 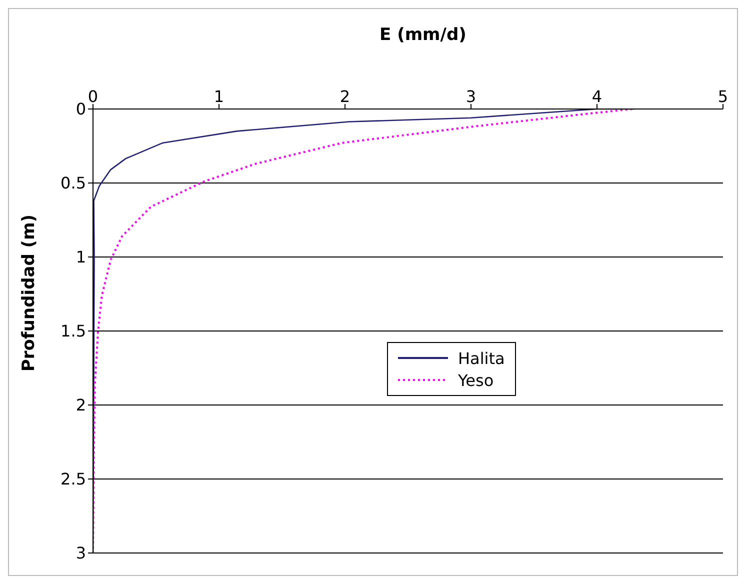 What do you see at coordinates (345, 96) in the screenshot?
I see `x-tick-label: 2` at bounding box center [345, 96].